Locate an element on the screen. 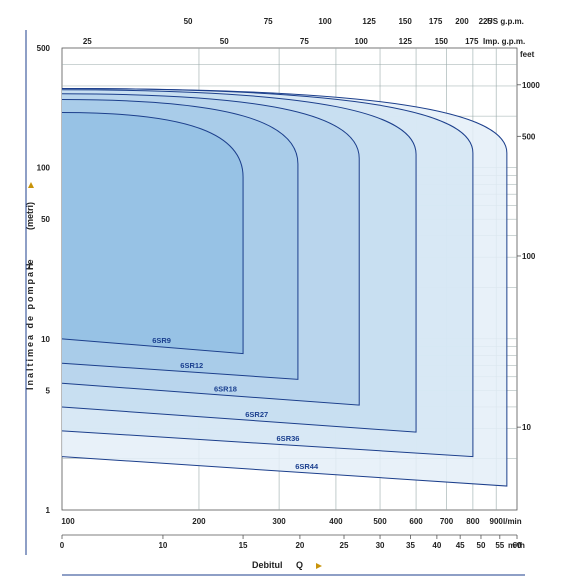 The height and width of the screenshot is (588, 568). bottom-m3h-unit: m³/h is located at coordinates (516, 545).